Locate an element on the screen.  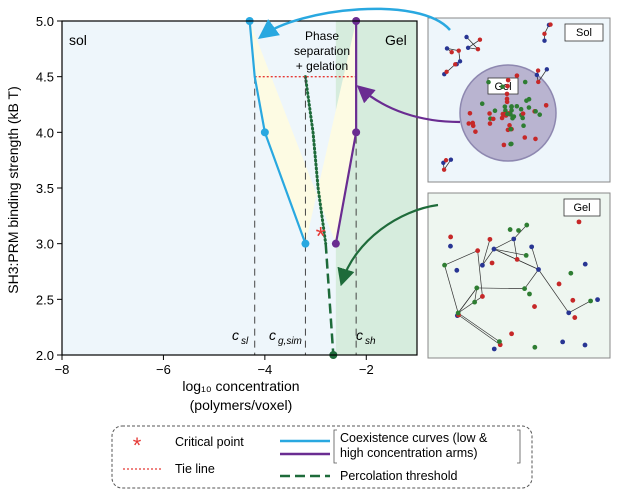
critical-point: * is located at coordinates (321, 236).